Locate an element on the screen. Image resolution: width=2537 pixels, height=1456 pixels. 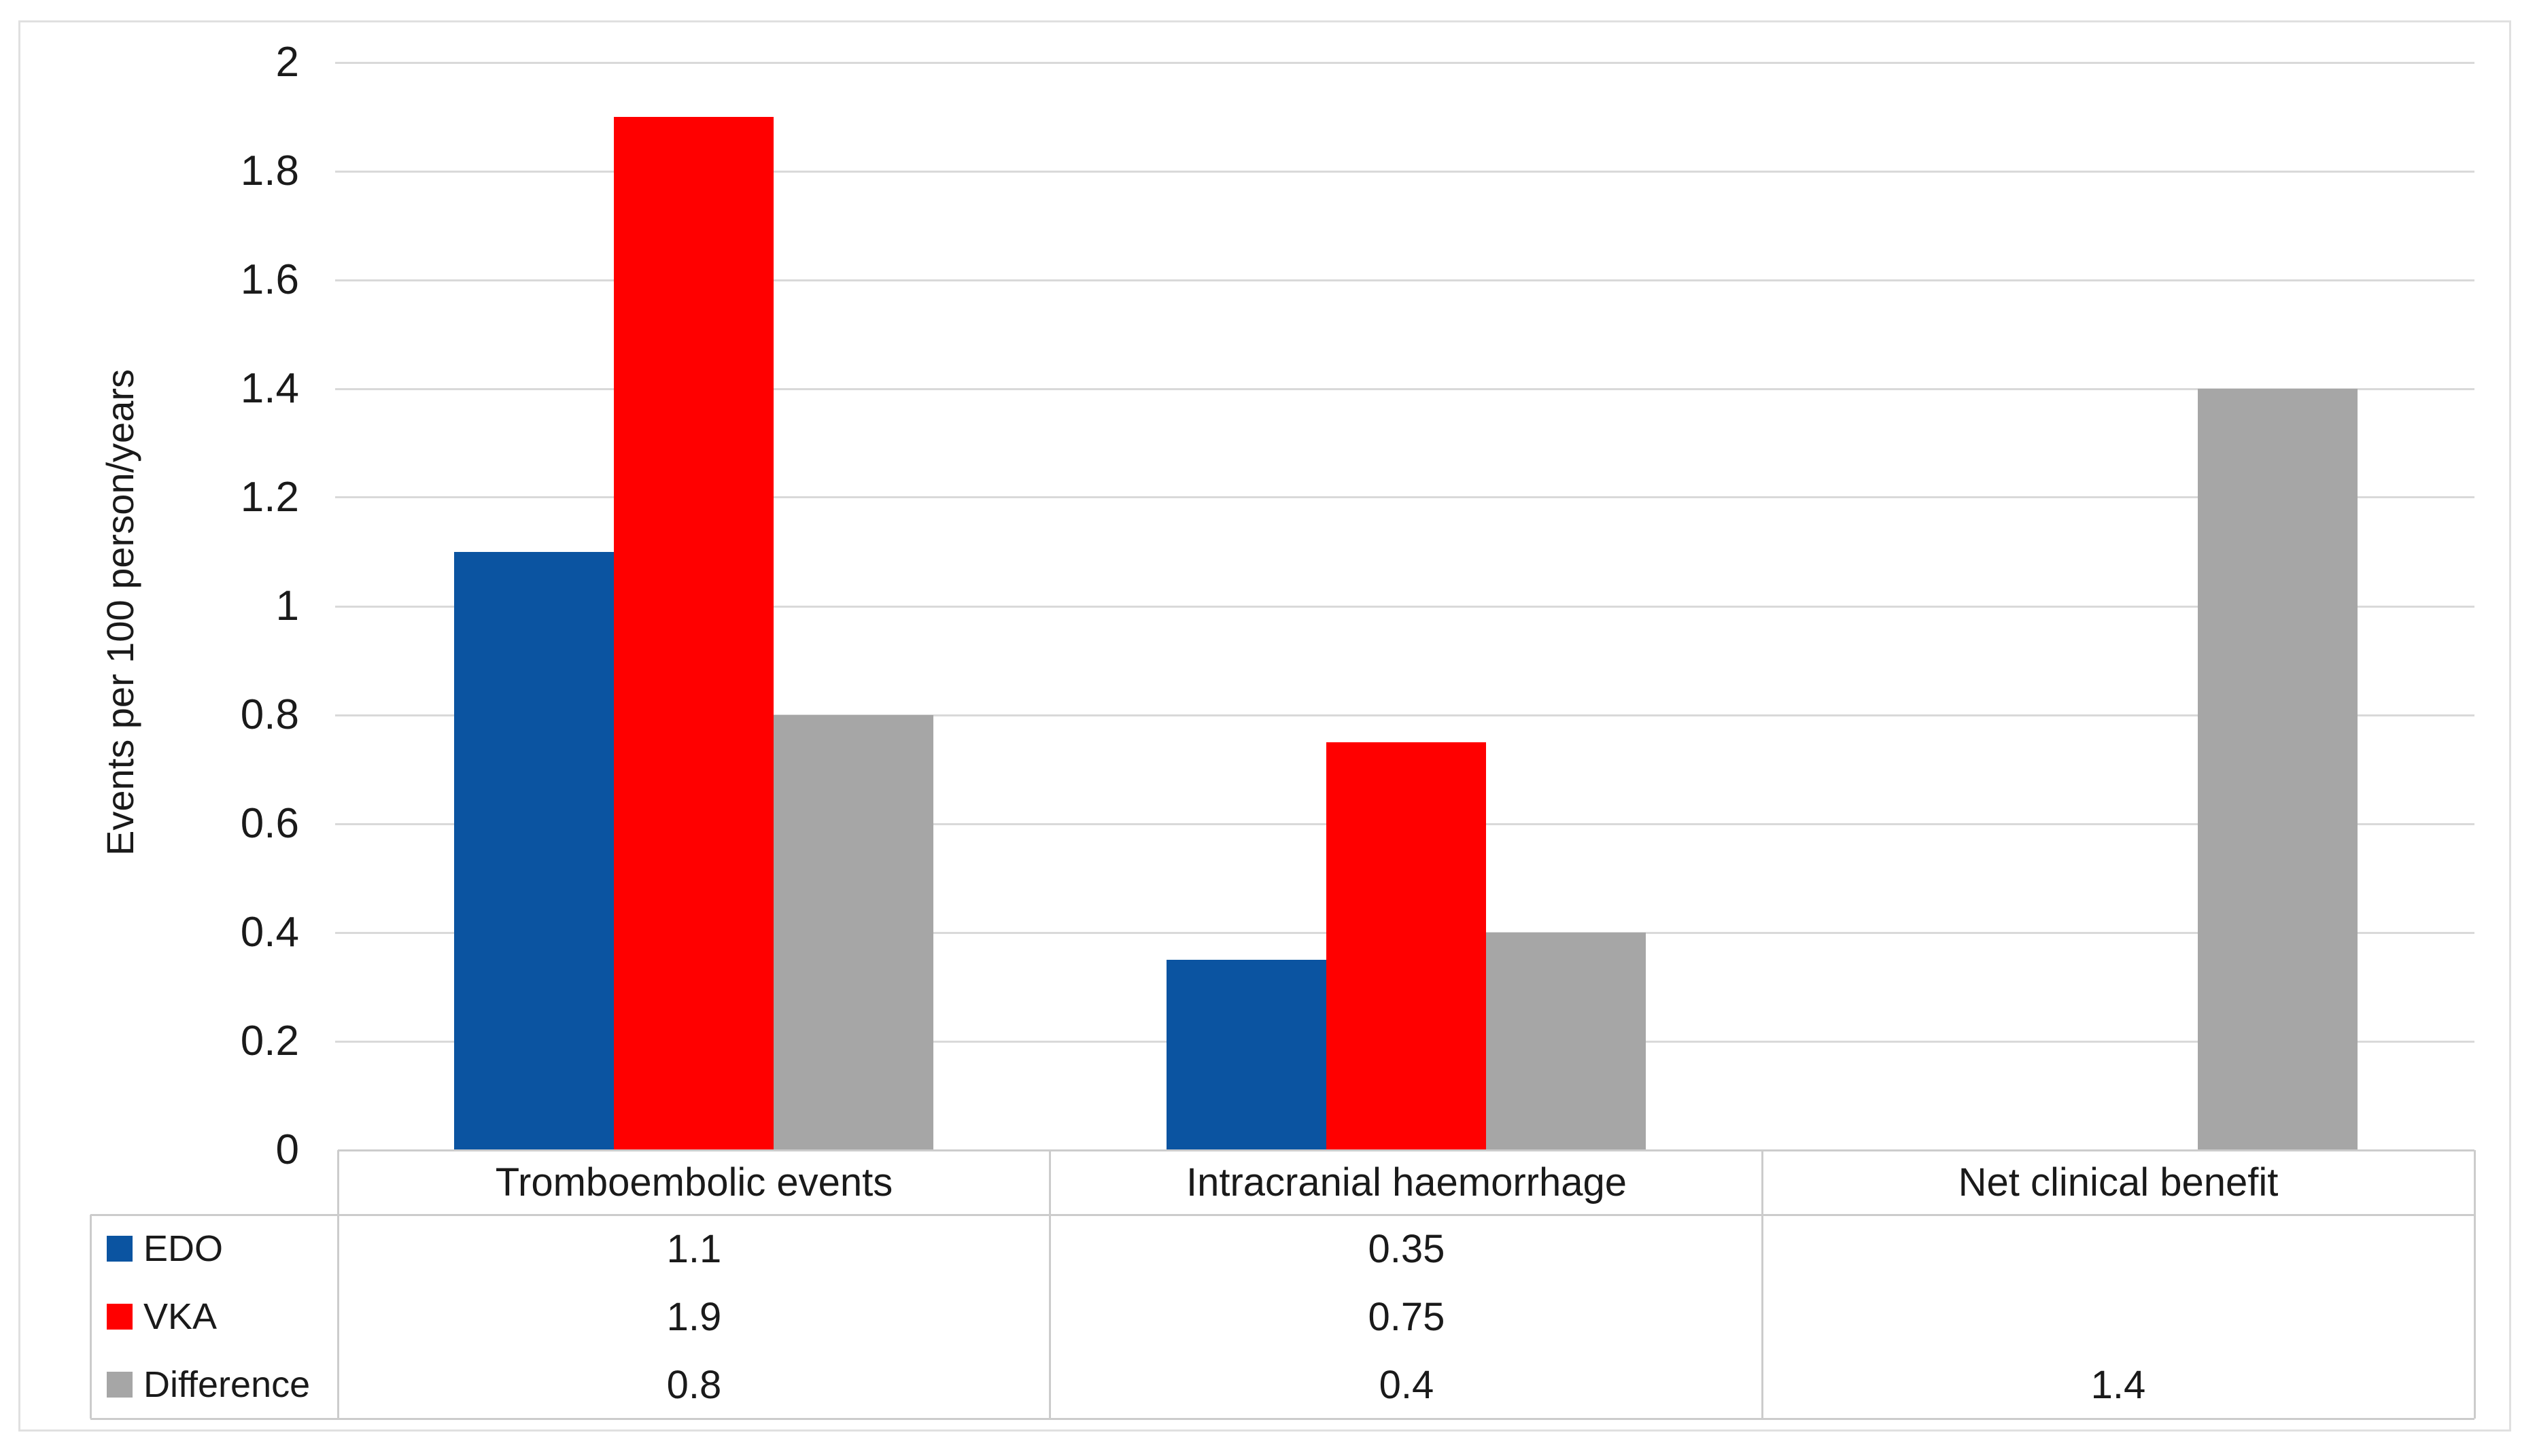
y-axis-tick-label: 0.4 is located at coordinates (269, 933).